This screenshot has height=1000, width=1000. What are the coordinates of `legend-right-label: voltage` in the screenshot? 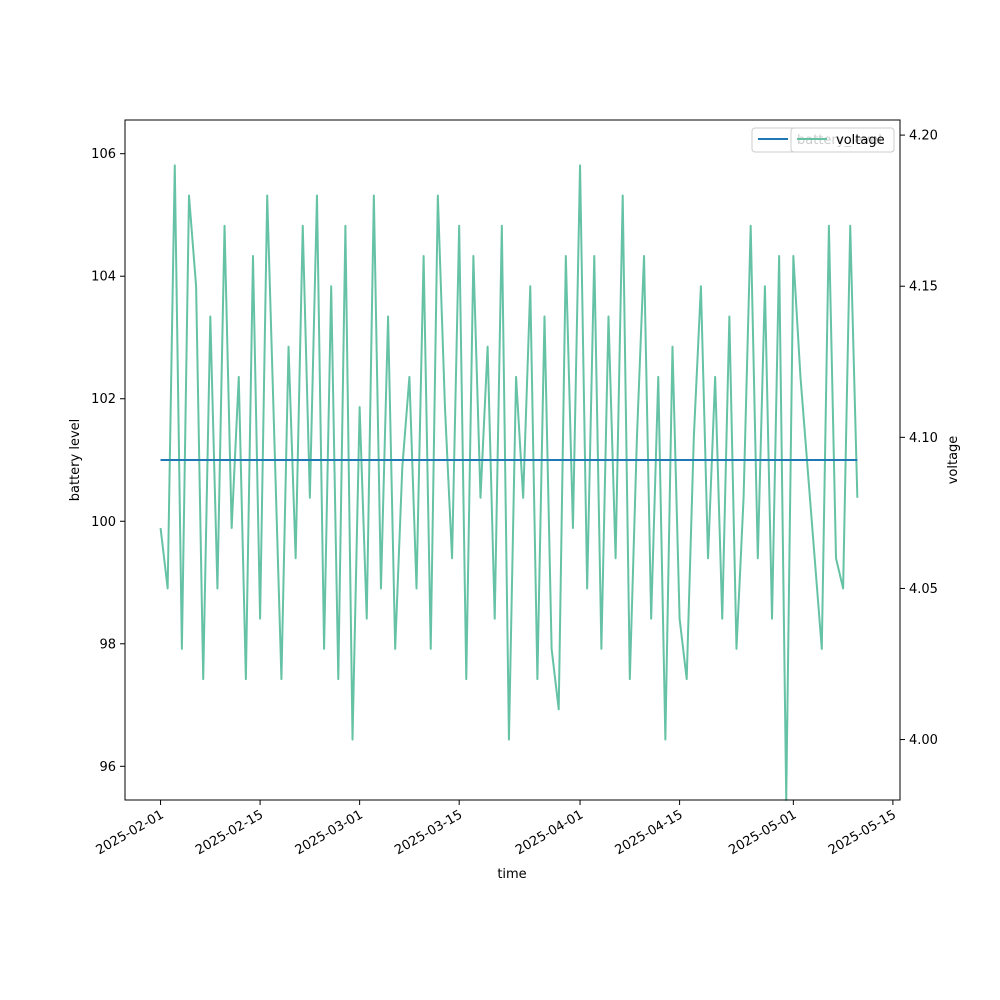 It's located at (860, 140).